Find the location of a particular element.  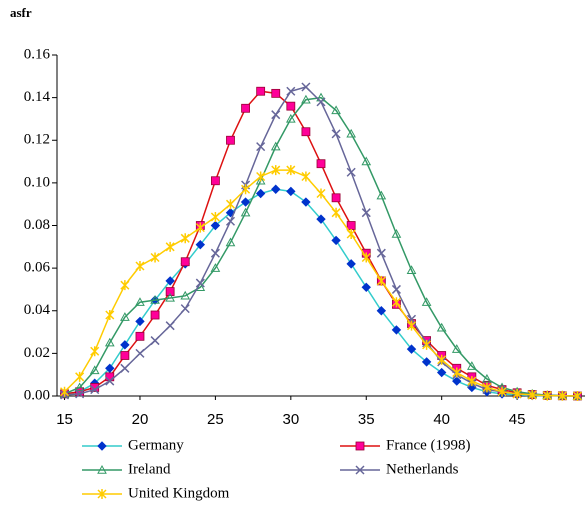

legend-label: United Kingdom is located at coordinates (179, 493).